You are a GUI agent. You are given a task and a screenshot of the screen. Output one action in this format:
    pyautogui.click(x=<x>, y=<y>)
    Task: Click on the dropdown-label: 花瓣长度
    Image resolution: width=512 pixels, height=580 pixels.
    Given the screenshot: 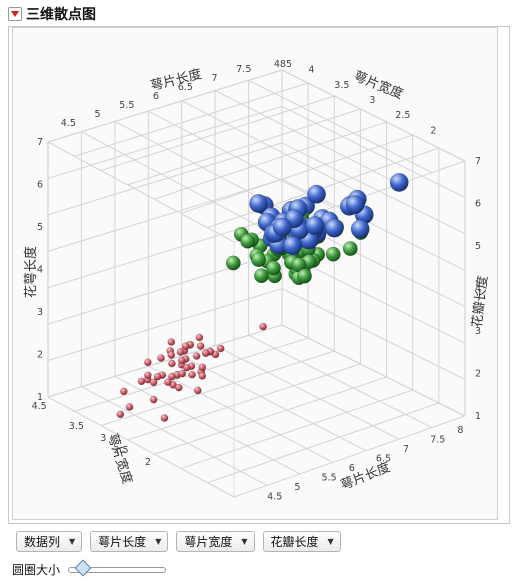 What is the action you would take?
    pyautogui.click(x=294, y=542)
    